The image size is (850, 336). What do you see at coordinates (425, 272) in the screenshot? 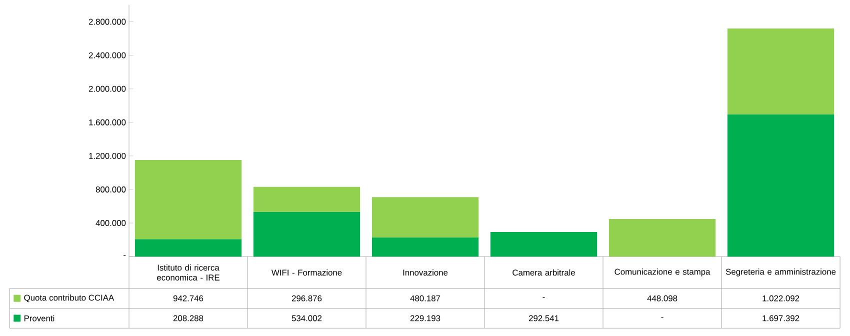
I see `x-tick-label: Innovazione` at bounding box center [425, 272].